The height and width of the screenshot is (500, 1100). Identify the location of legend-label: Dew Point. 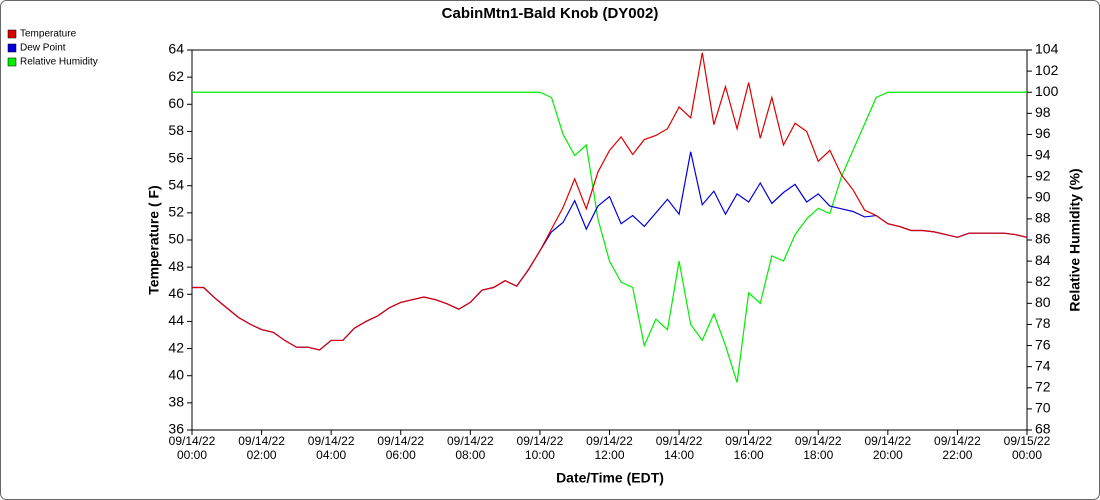
(43, 48).